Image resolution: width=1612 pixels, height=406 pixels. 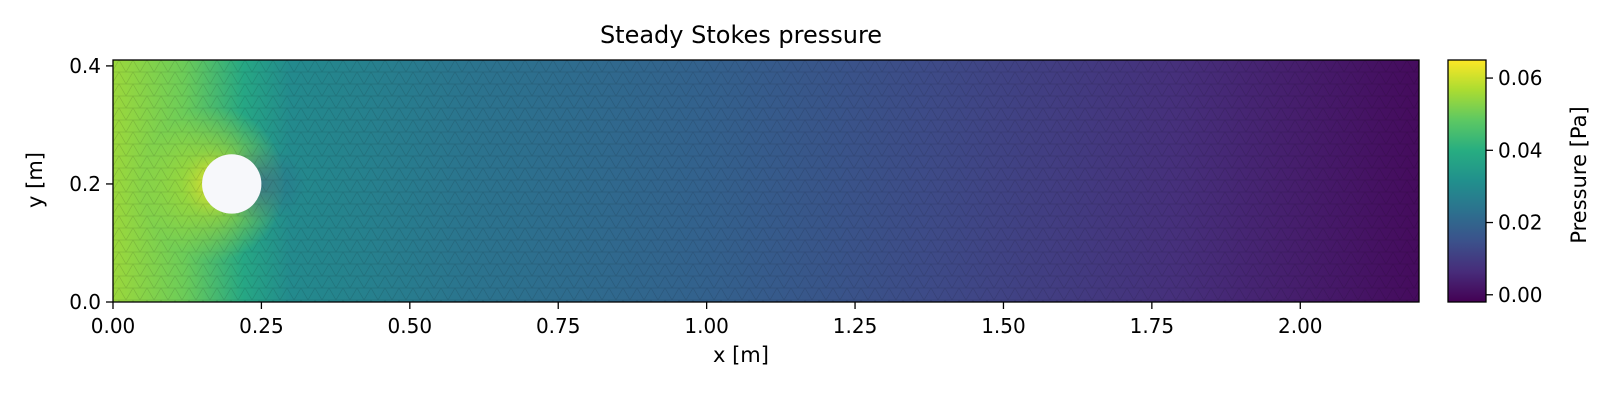 I want to click on colorbar-axis: 0.00 0.02 0.04 0.06, so click(x=1514, y=186).